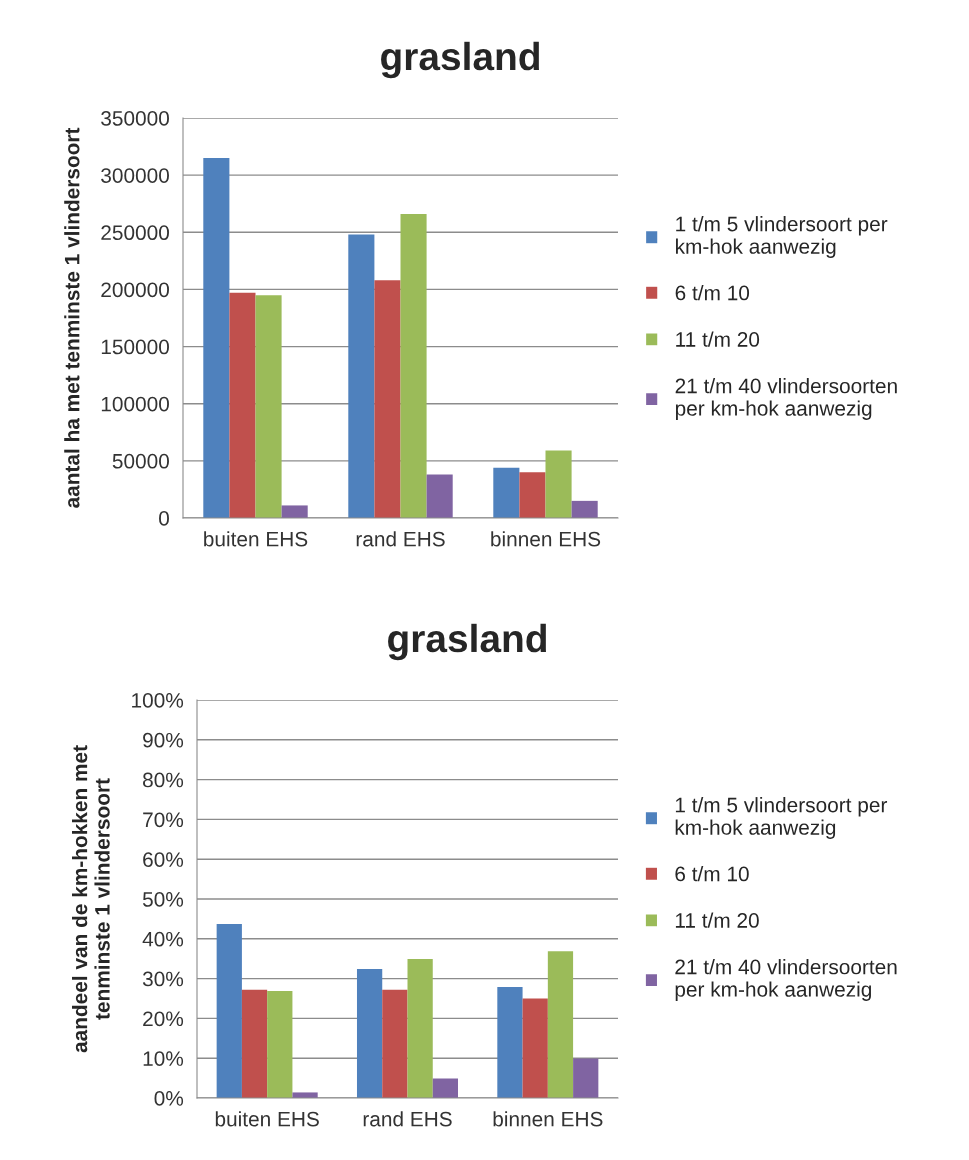  What do you see at coordinates (158, 700) in the screenshot?
I see `y-tick-label: 100%` at bounding box center [158, 700].